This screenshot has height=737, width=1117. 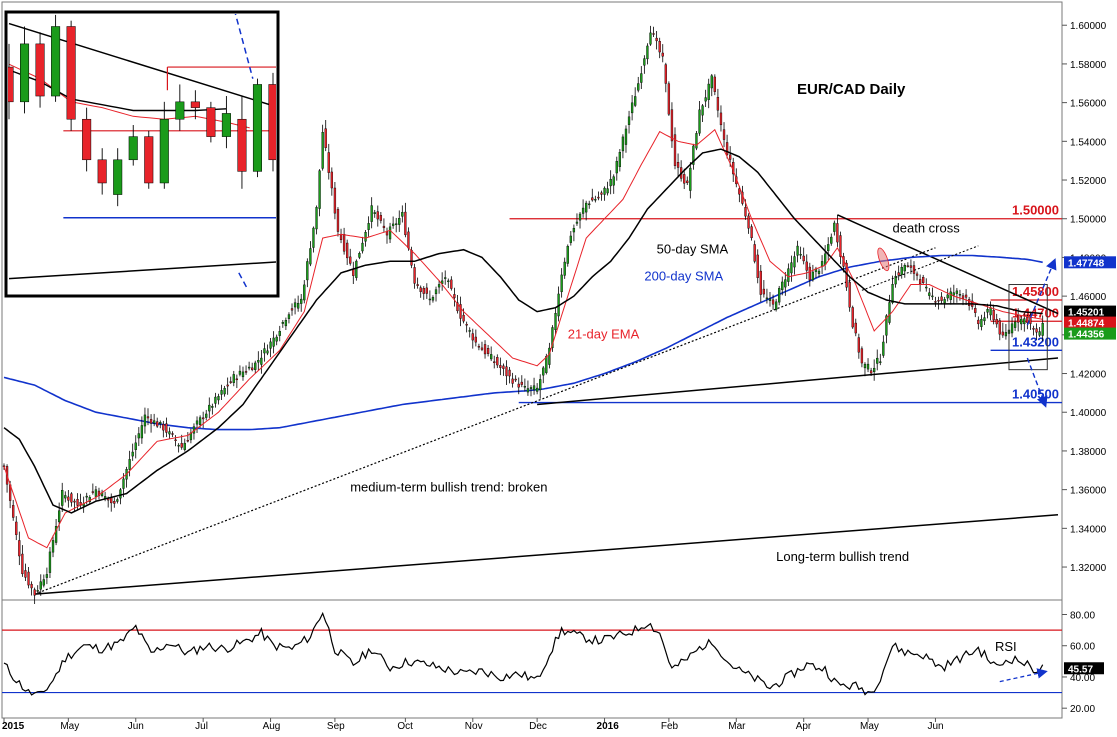 What do you see at coordinates (1035, 210) in the screenshot?
I see `level-label: 1.50000` at bounding box center [1035, 210].